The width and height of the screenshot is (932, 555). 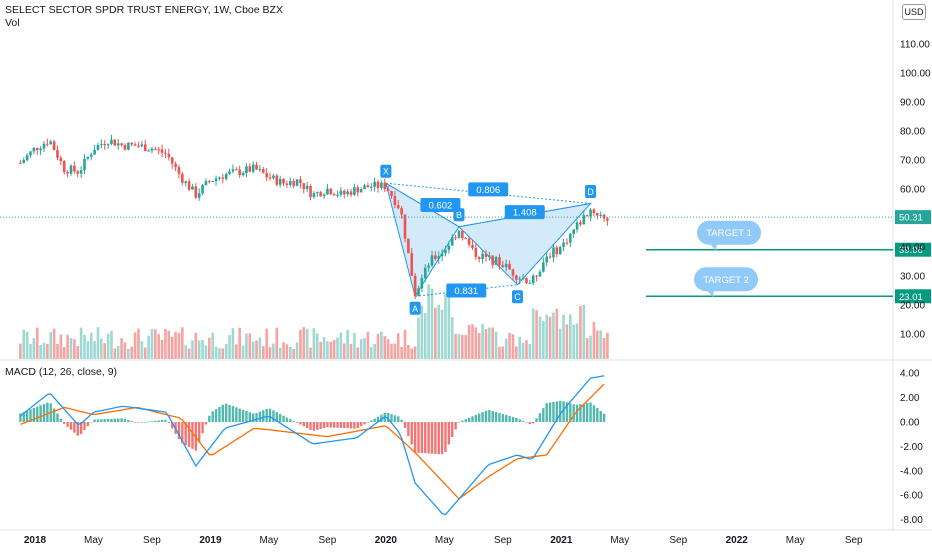 What do you see at coordinates (314, 321) in the screenshot?
I see `volume-layer` at bounding box center [314, 321].